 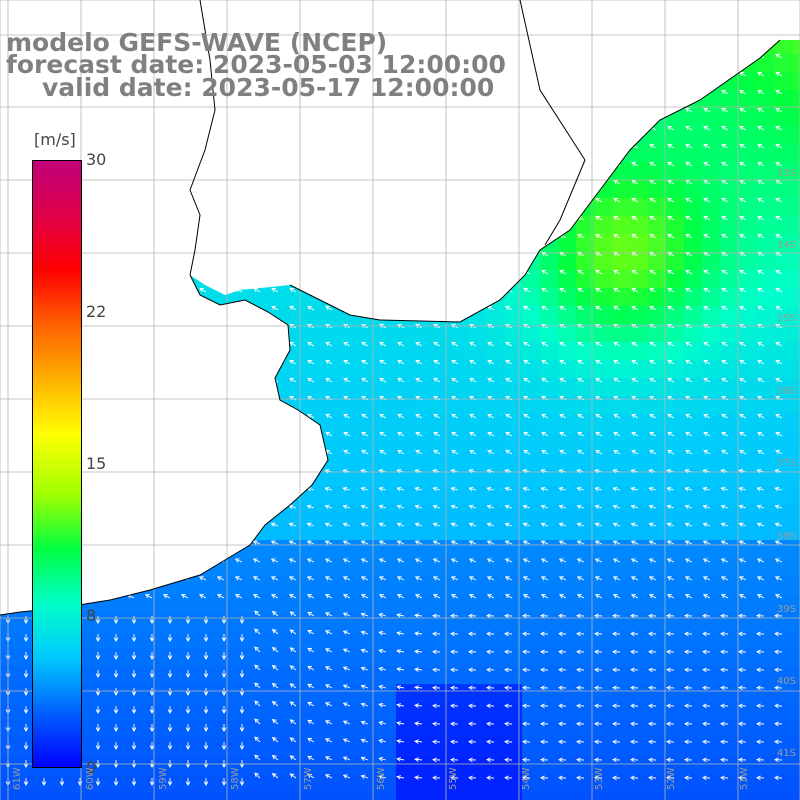 What do you see at coordinates (96, 463) in the screenshot?
I see `colorbar-tick-15: 15` at bounding box center [96, 463].